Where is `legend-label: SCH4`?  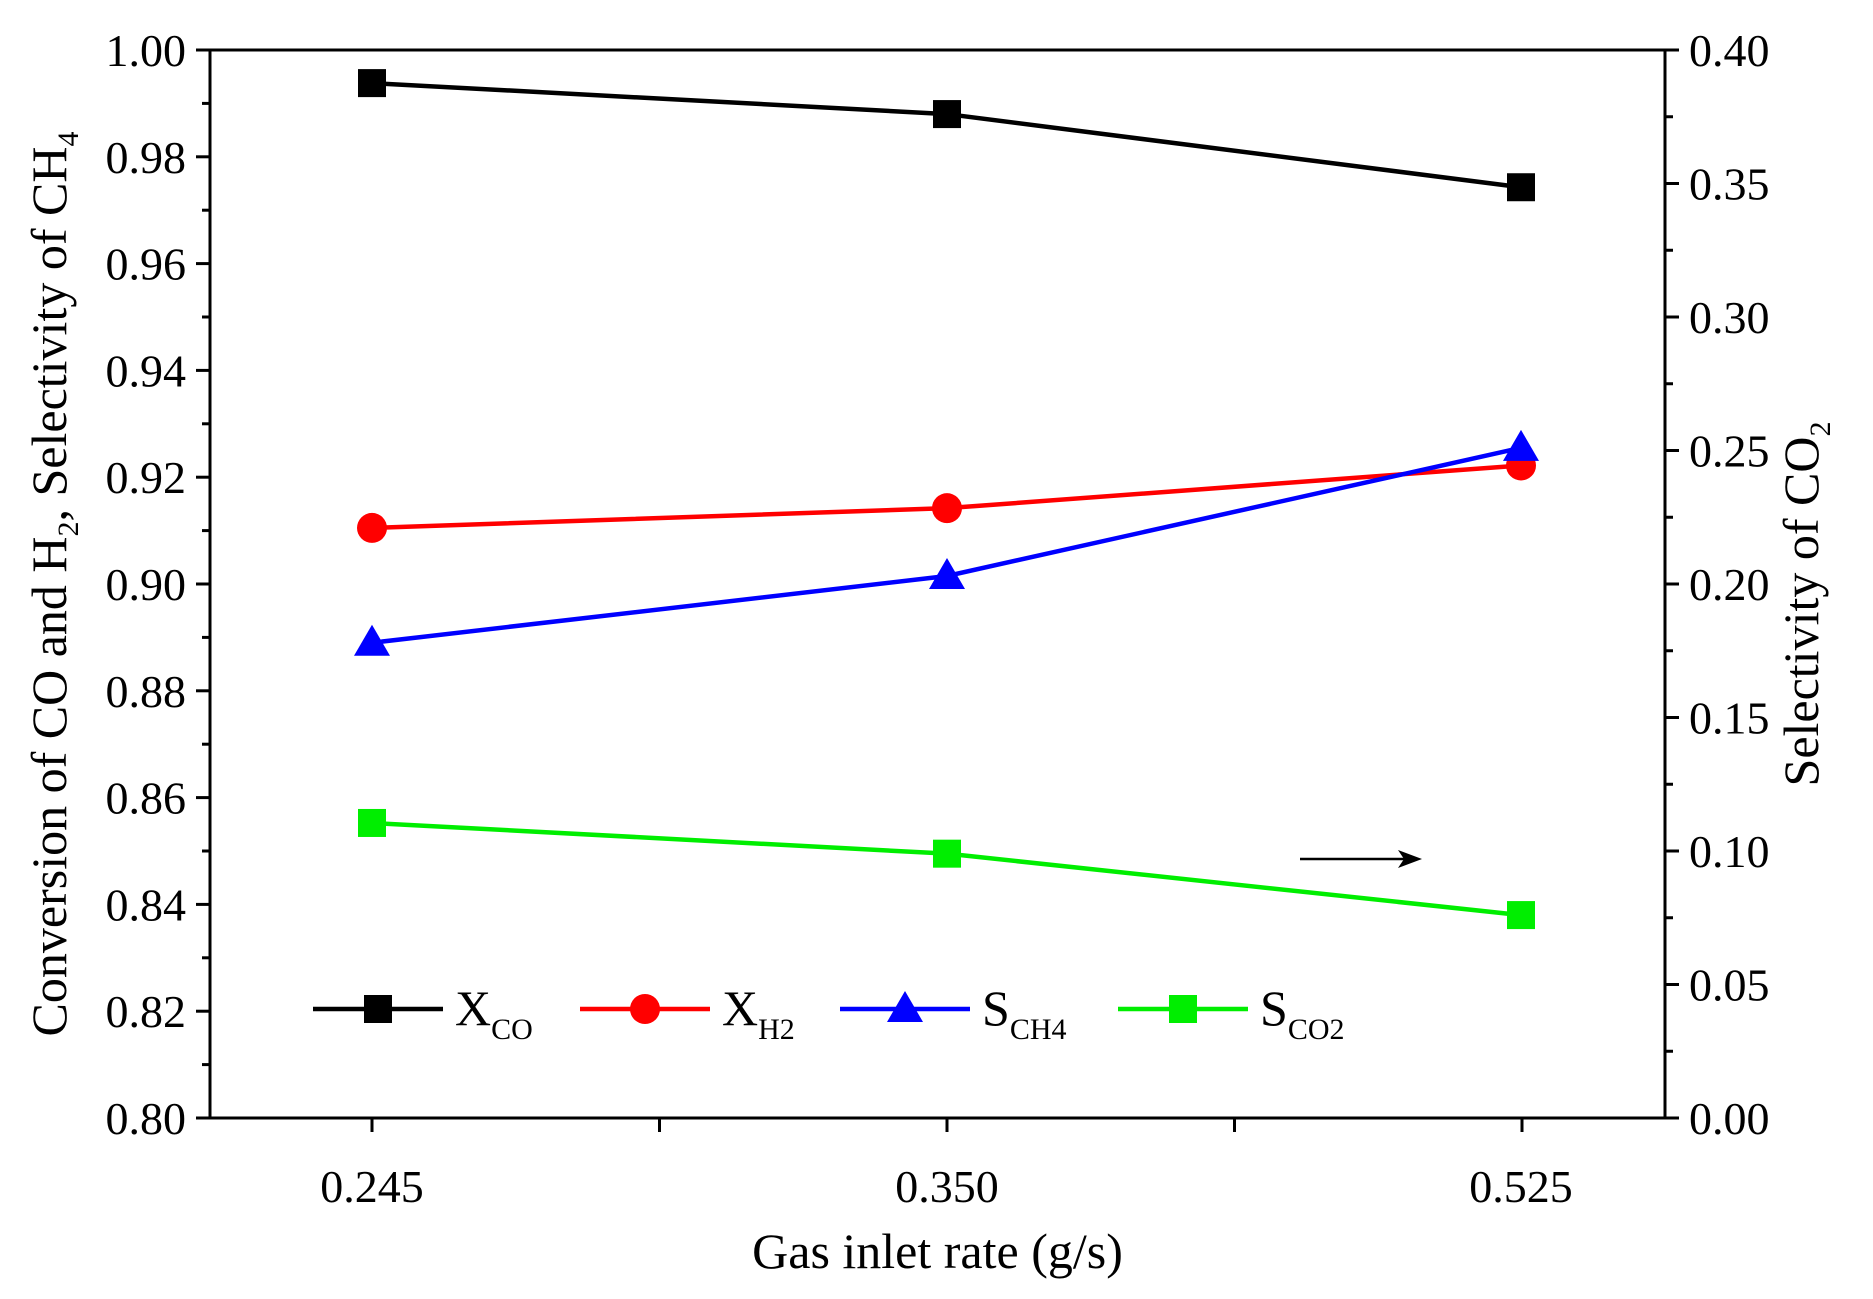 legend-label: SCH4 is located at coordinates (1024, 1013).